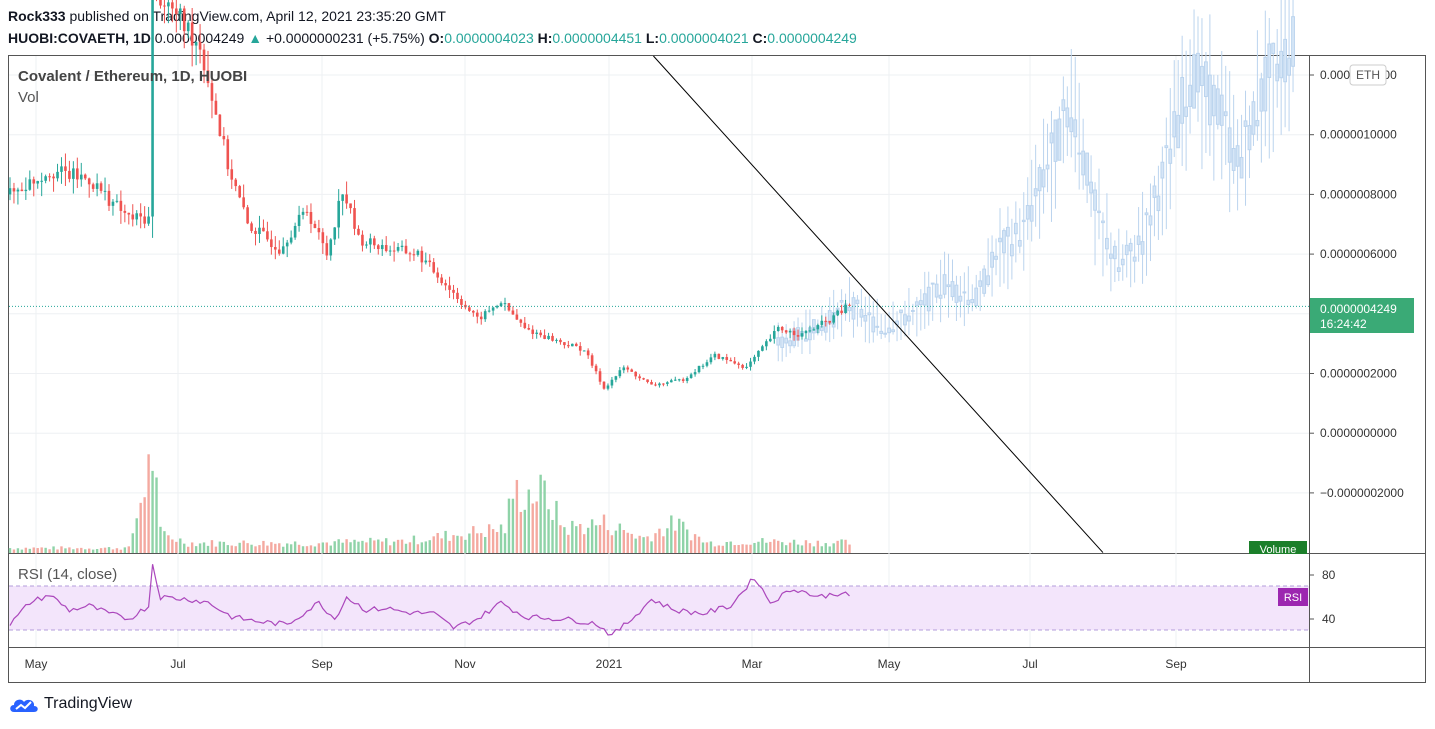  What do you see at coordinates (28, 97) in the screenshot?
I see `volume-legend: Vol` at bounding box center [28, 97].